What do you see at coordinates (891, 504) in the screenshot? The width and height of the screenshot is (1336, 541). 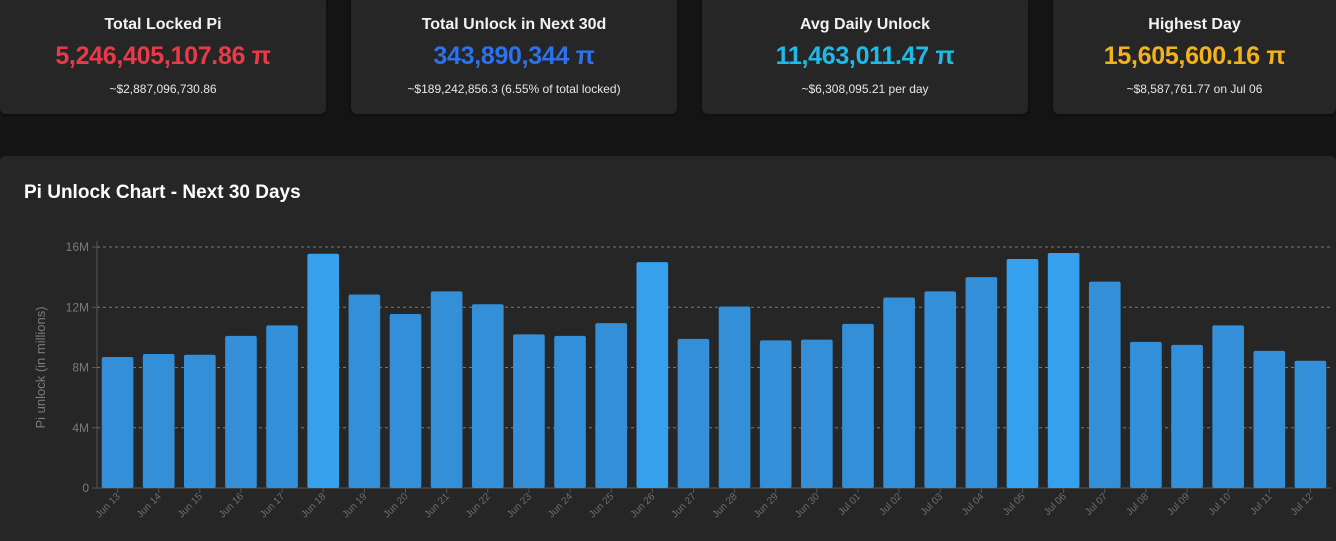 I see `x-tick-label: Jul 02` at bounding box center [891, 504].